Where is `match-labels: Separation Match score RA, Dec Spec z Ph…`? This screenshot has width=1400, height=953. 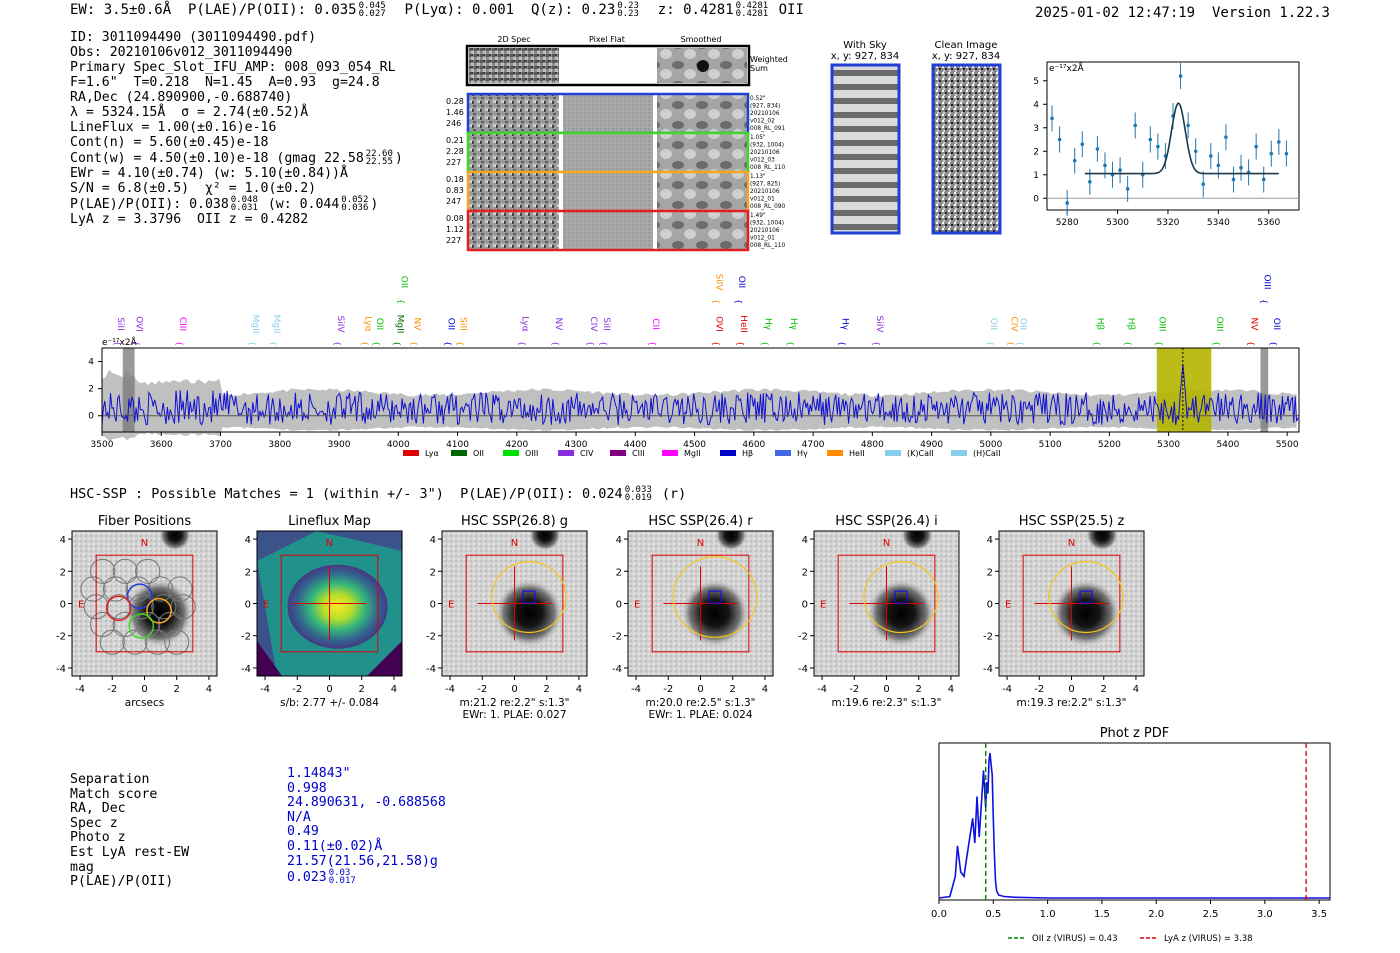 match-labels: Separation Match score RA, Dec Spec z Ph… is located at coordinates (129, 831).